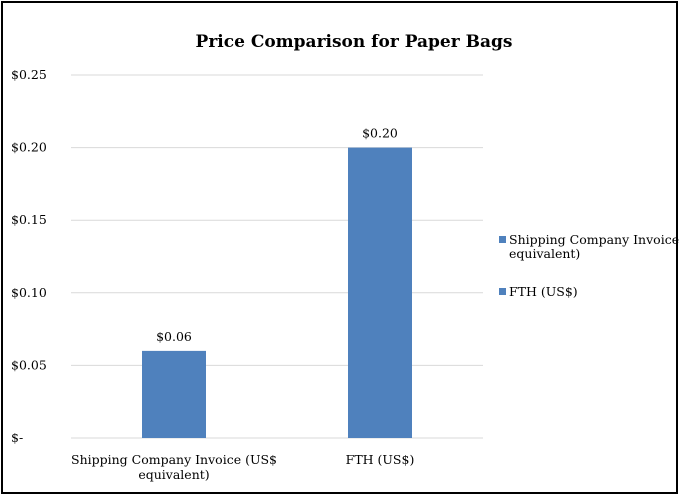 The image size is (681, 497). Describe the element at coordinates (29, 219) in the screenshot. I see `y-tick-label: $0.15` at that location.